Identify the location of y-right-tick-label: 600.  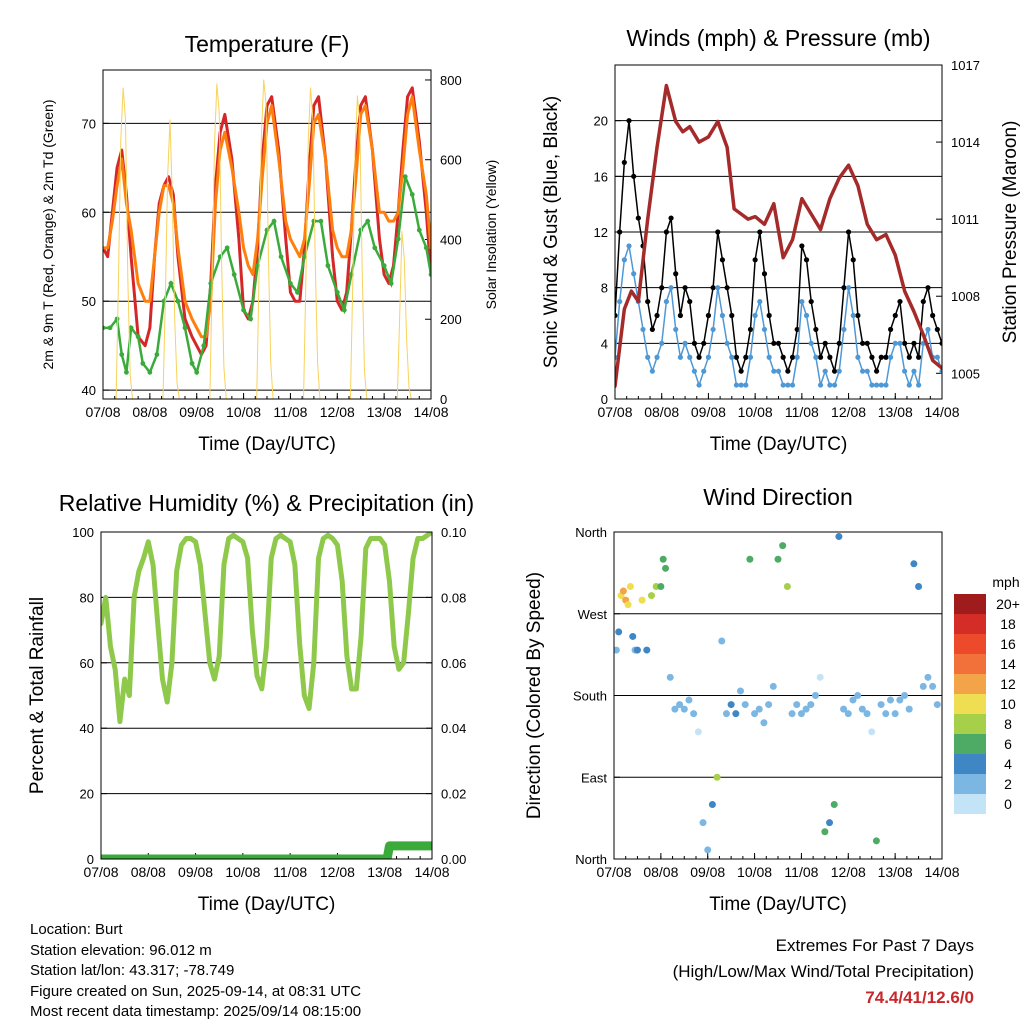
(451, 160).